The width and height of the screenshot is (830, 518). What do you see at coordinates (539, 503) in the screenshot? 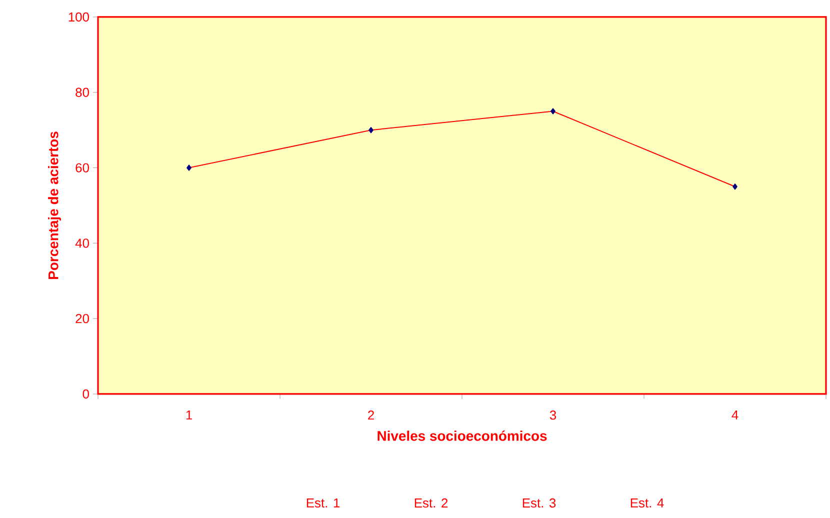
I see `text: Est. 3` at bounding box center [539, 503].